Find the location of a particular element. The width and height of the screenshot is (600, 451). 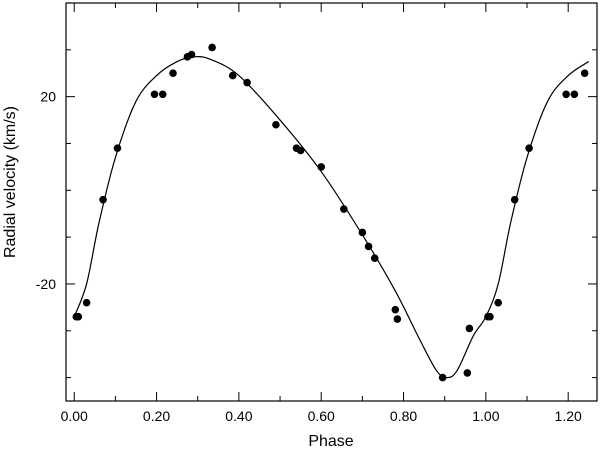

x-tick-label: 0.40 is located at coordinates (238, 416).